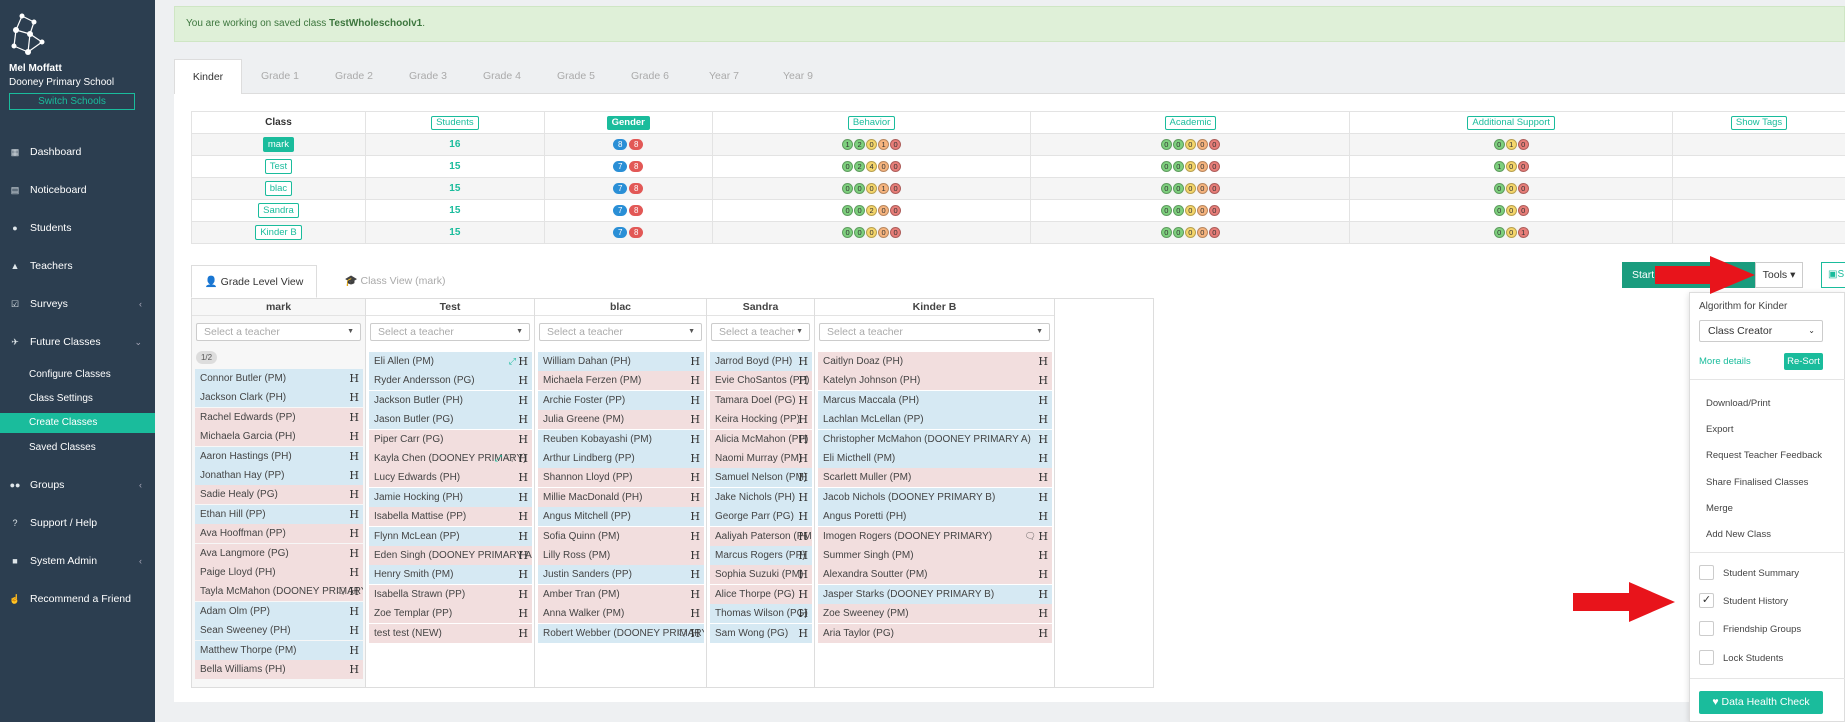  I want to click on student-card: Amber Tran (PM) H, so click(621, 594).